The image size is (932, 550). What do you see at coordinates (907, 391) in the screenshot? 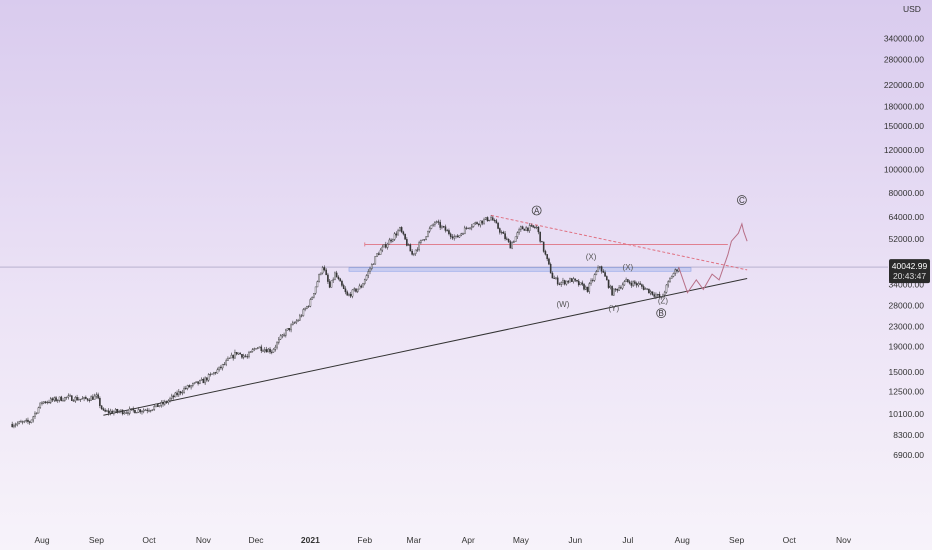
I see `y-tick-label: 12500.00` at bounding box center [907, 391].